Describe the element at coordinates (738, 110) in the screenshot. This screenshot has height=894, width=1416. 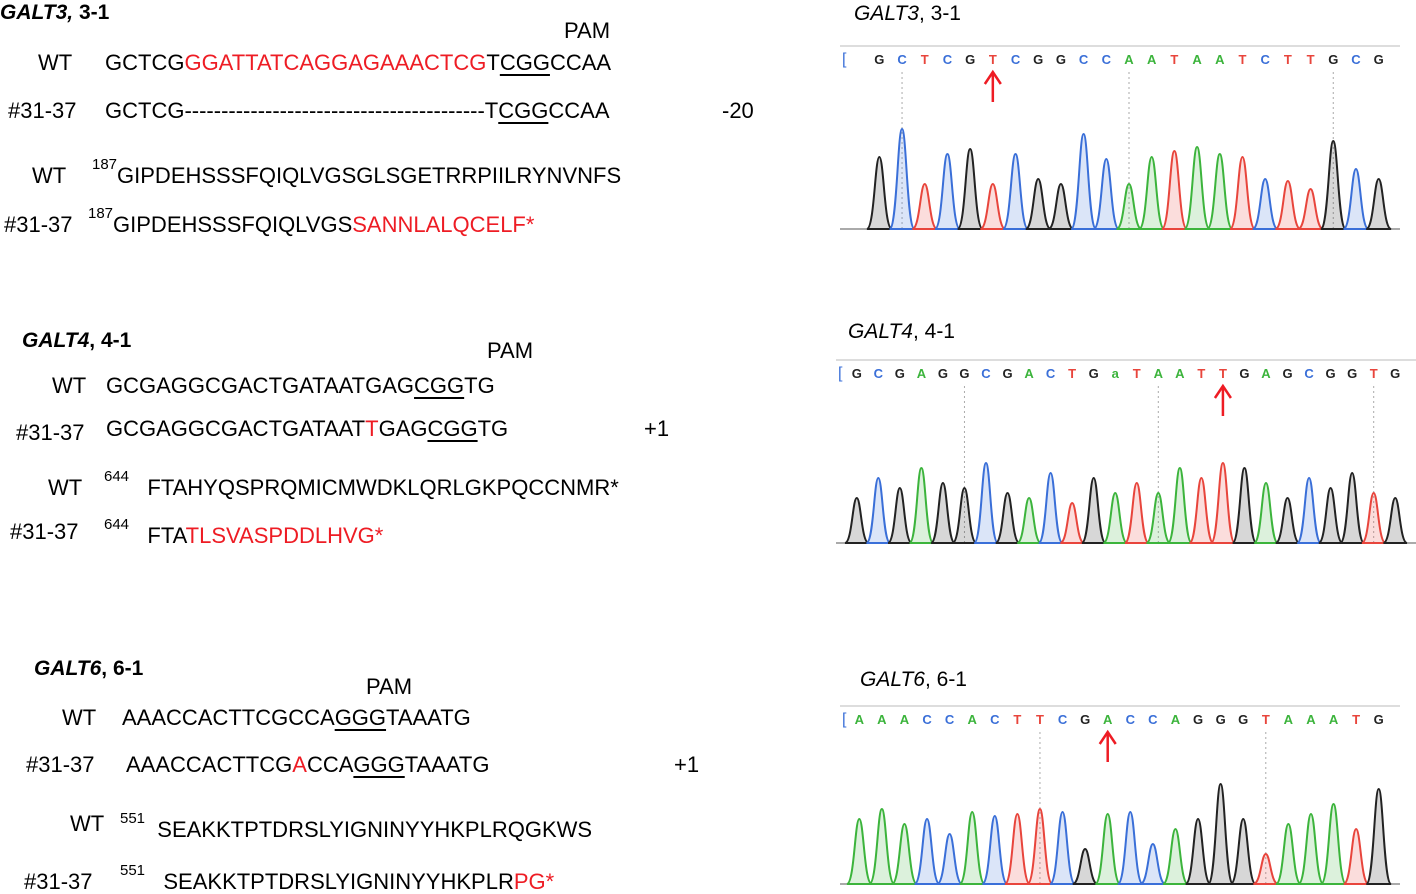
I see `galt3-indel: -20` at that location.